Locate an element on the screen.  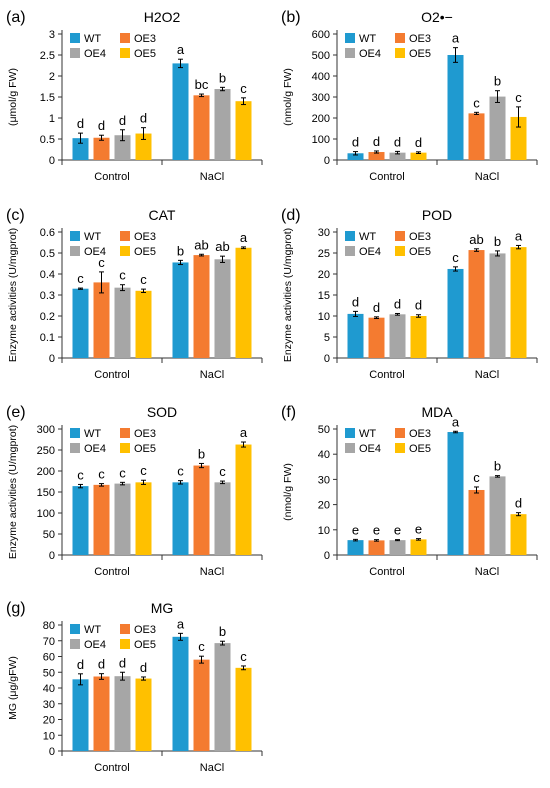
y-tick-label: 0.6 is located at coordinates (47, 233).